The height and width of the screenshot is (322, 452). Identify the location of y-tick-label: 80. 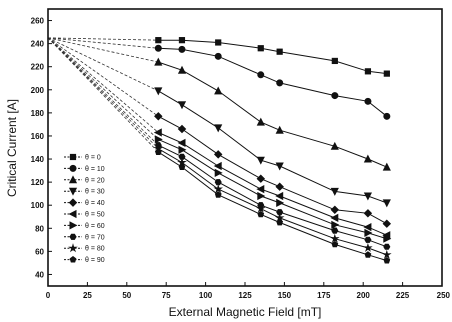
(39, 228).